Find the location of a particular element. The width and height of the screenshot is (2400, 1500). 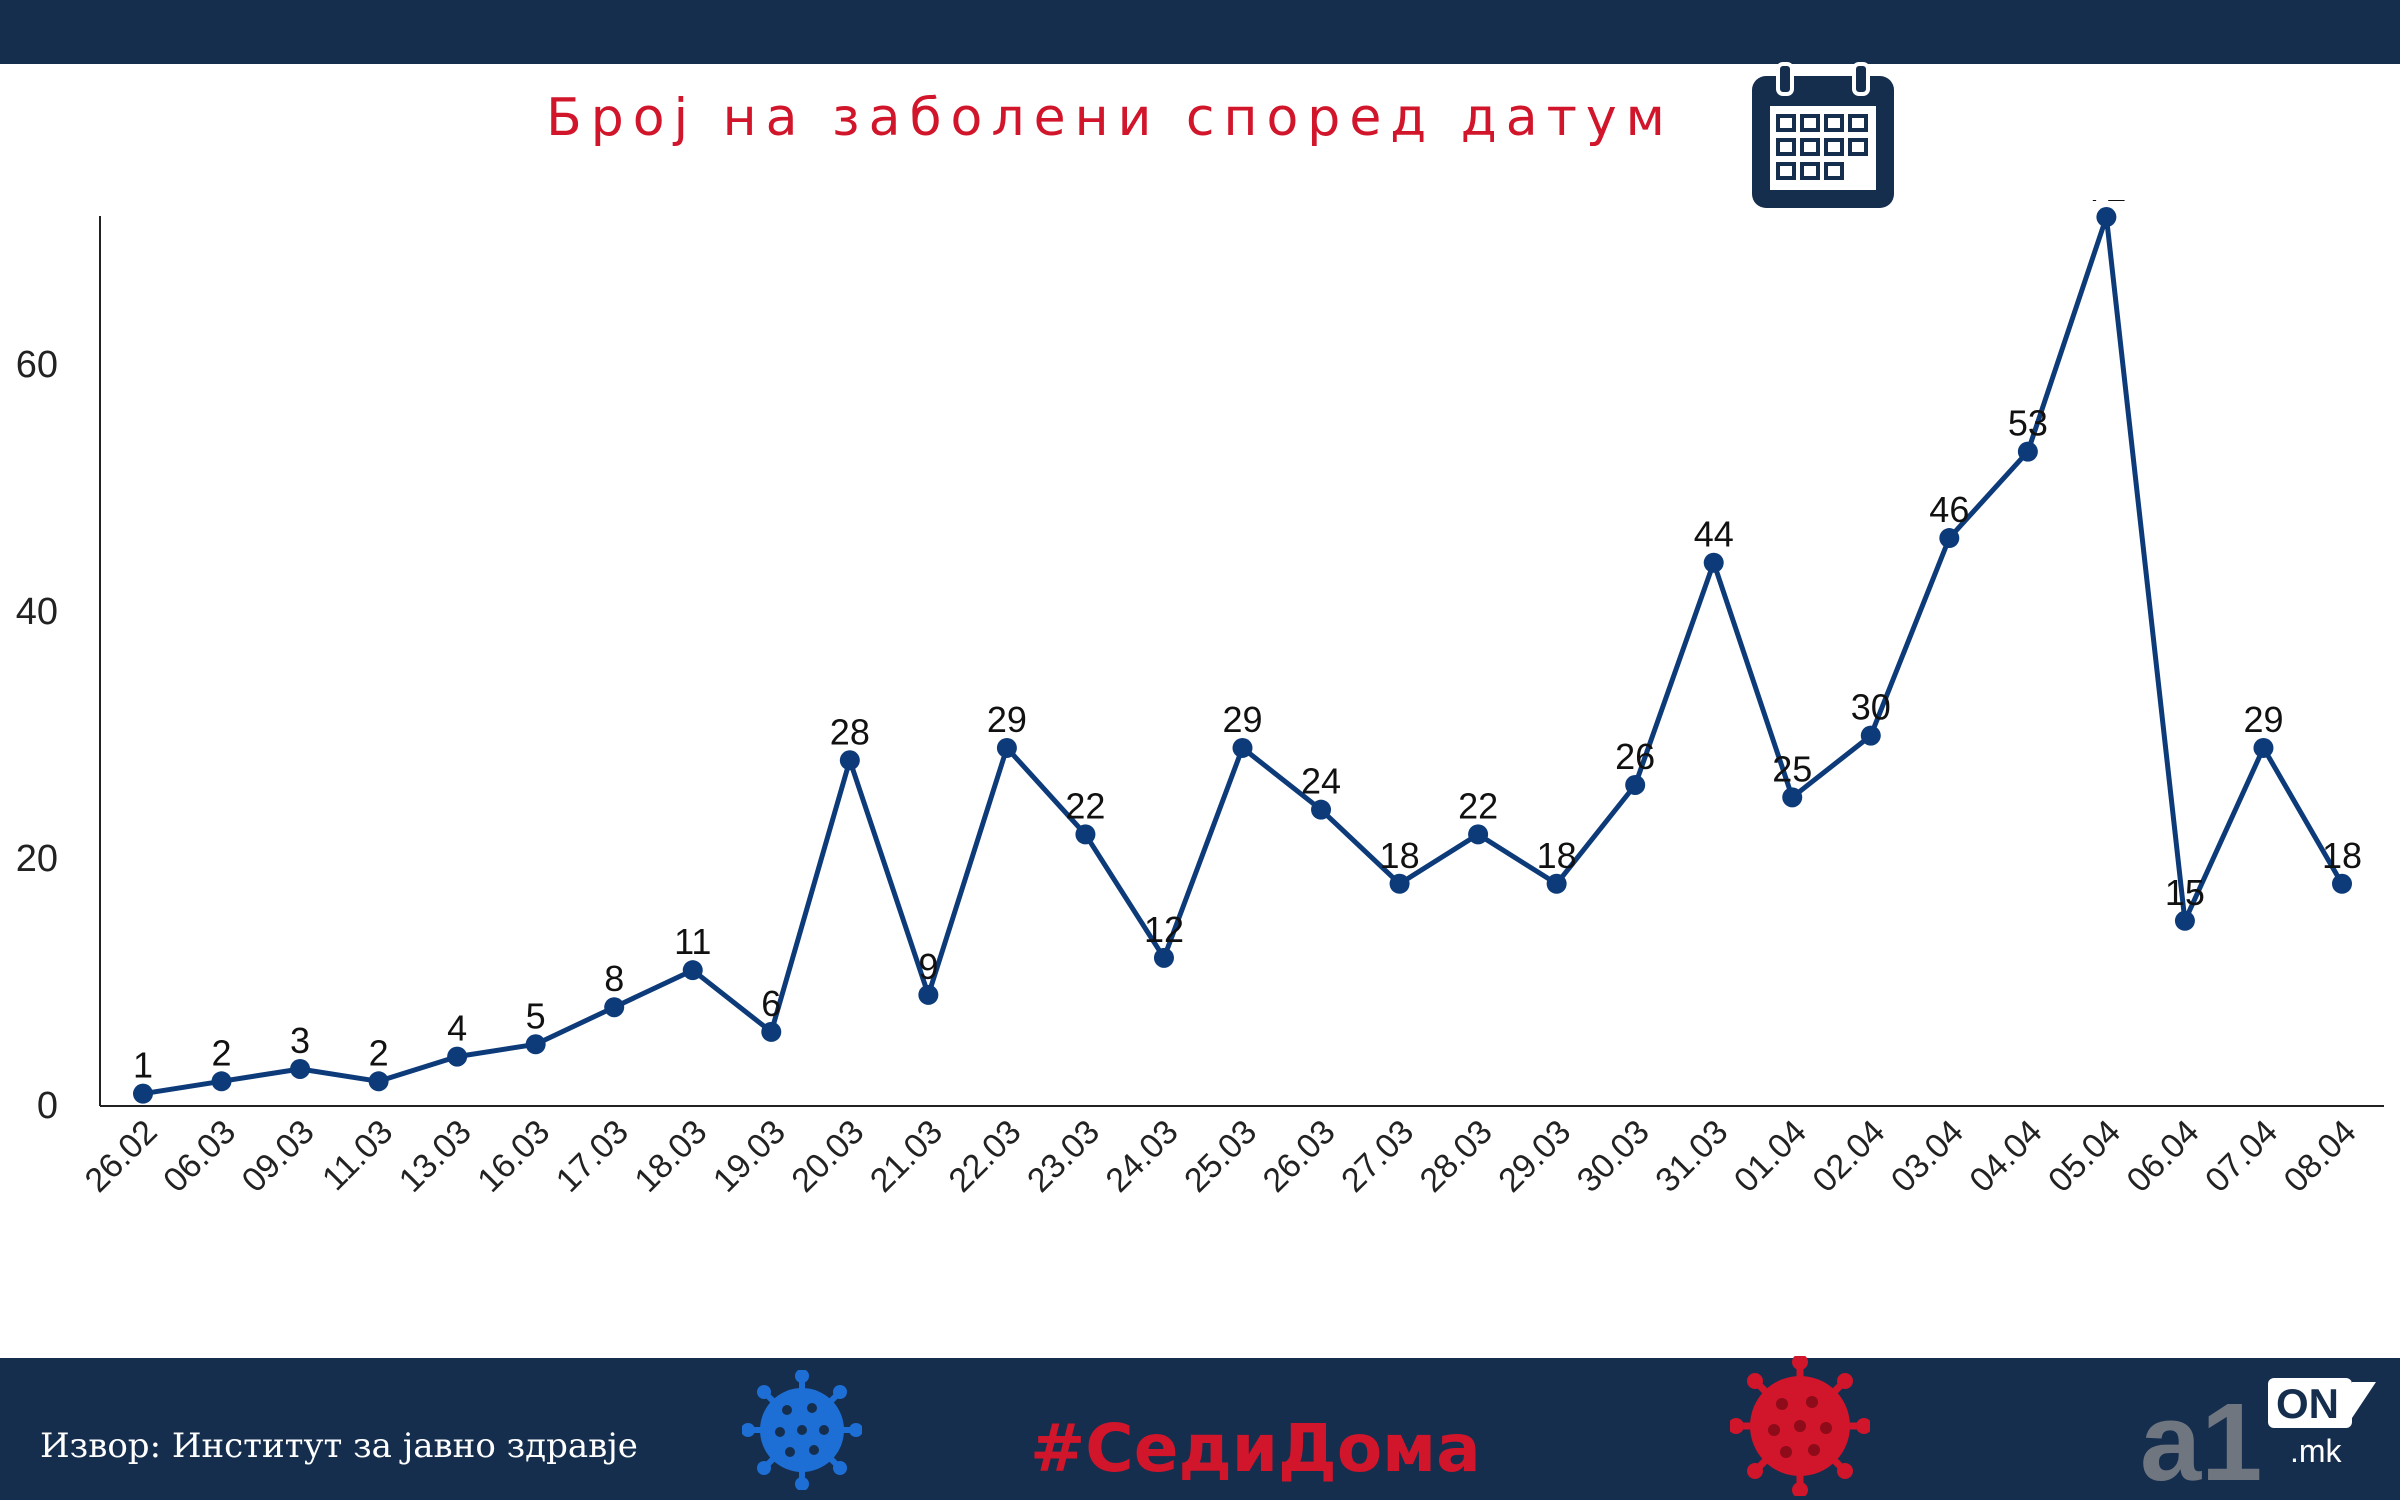

data-label: 30 is located at coordinates (1871, 707).